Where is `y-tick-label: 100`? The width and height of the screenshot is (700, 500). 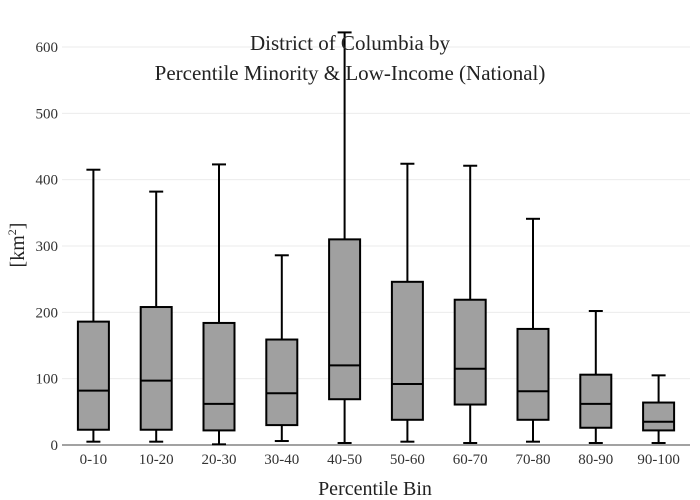
y-tick-label: 100 is located at coordinates (47, 380).